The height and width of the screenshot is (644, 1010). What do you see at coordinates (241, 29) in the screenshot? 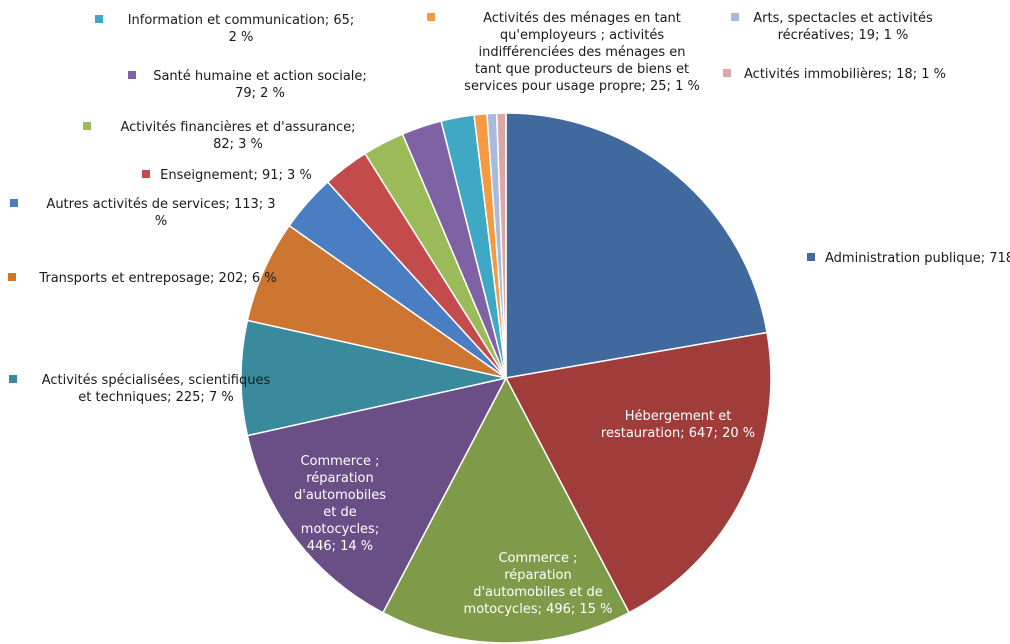
I see `slice-data-label: Information et communication; 65; 2 %` at bounding box center [241, 29].